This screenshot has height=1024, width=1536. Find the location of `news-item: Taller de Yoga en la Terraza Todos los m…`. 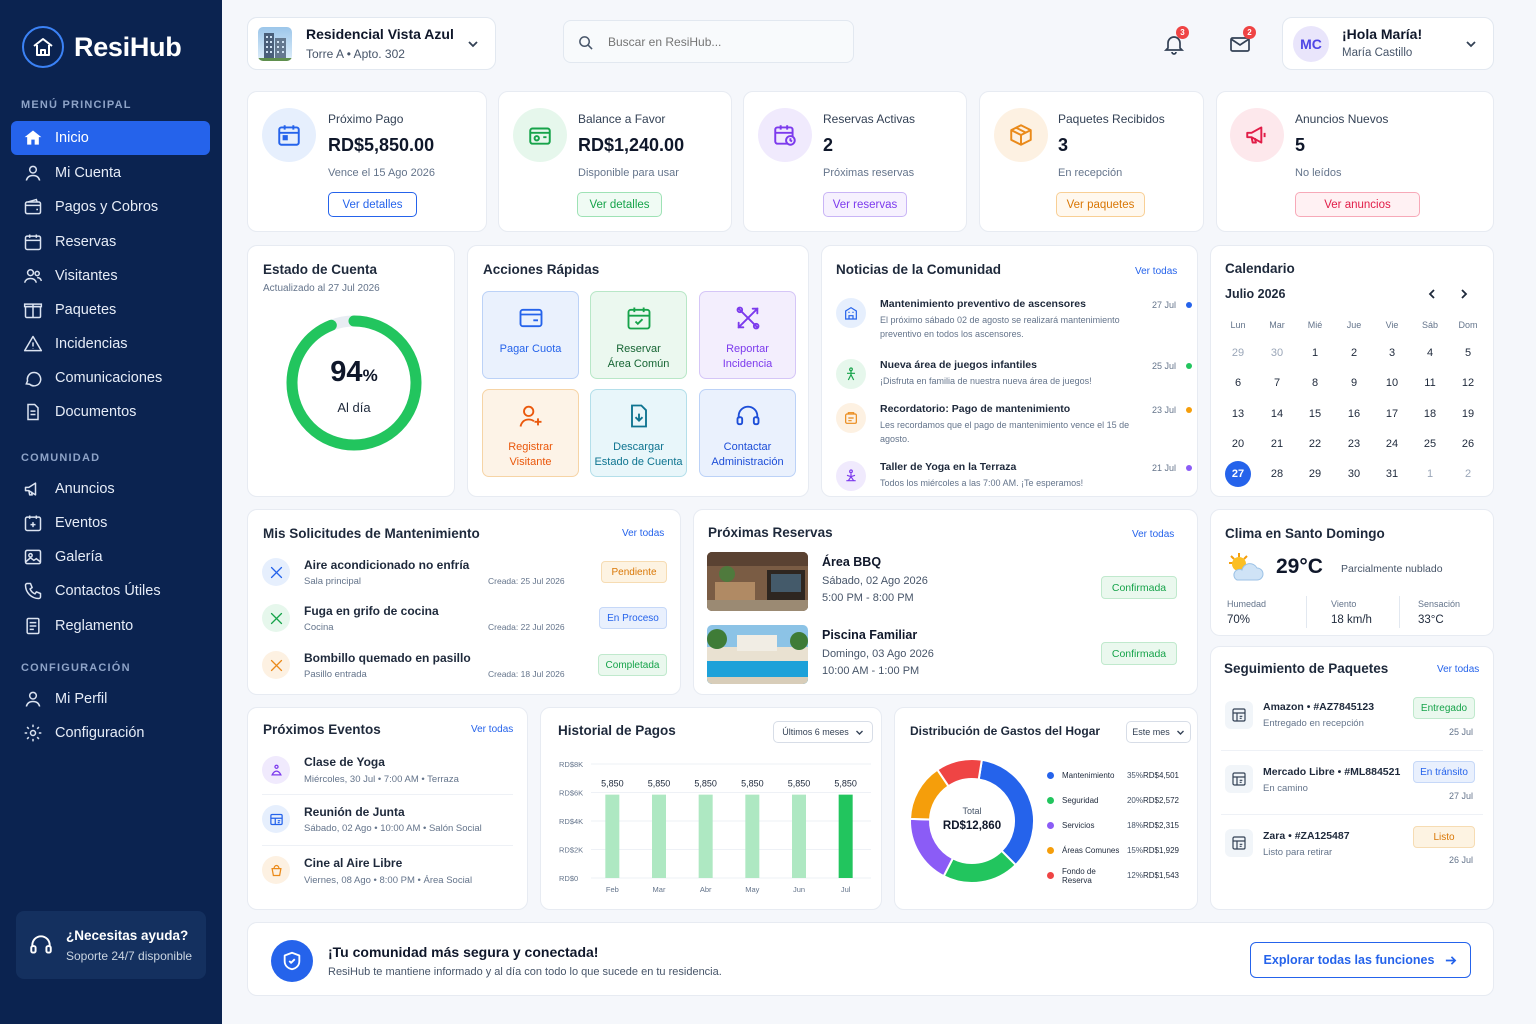

news-item: Taller de Yoga en la Terraza Todos los m… is located at coordinates (1014, 476).